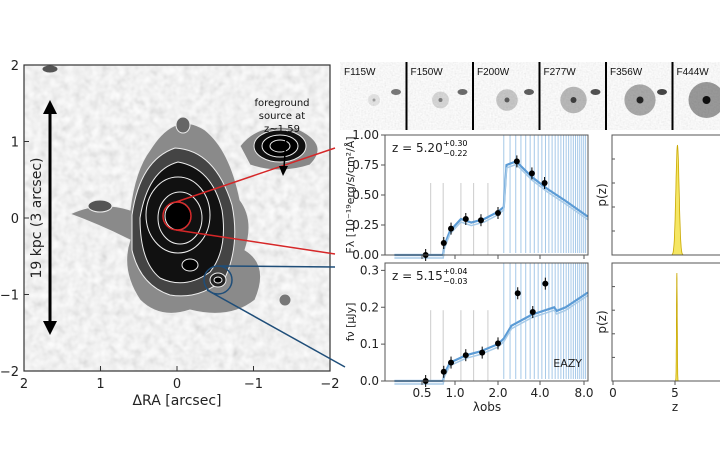 Image resolution: width=720 pixels, height=463 pixels. What do you see at coordinates (255, 242) in the screenshot?
I see `red-connector-bottom` at bounding box center [255, 242].